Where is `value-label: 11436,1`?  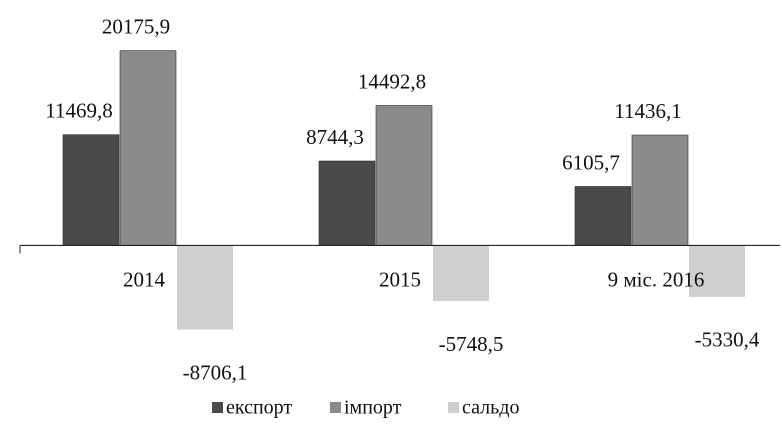
value-label: 11436,1 is located at coordinates (647, 111).